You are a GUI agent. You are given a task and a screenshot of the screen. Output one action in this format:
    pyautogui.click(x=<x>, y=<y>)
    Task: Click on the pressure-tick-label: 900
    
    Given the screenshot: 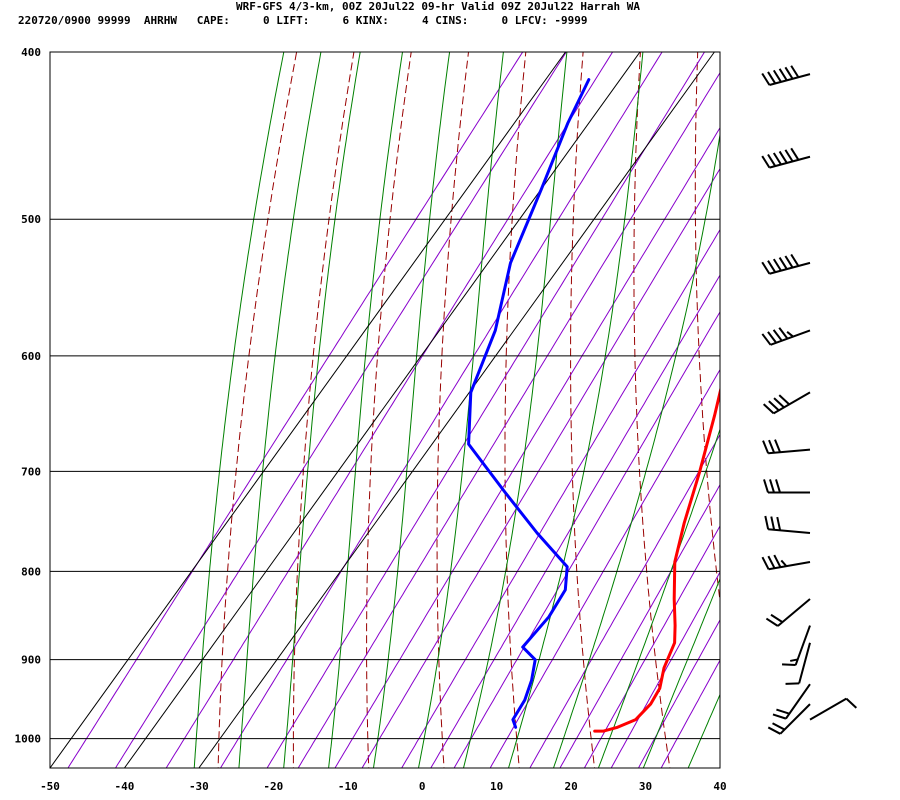 What is the action you would take?
    pyautogui.click(x=31, y=660)
    